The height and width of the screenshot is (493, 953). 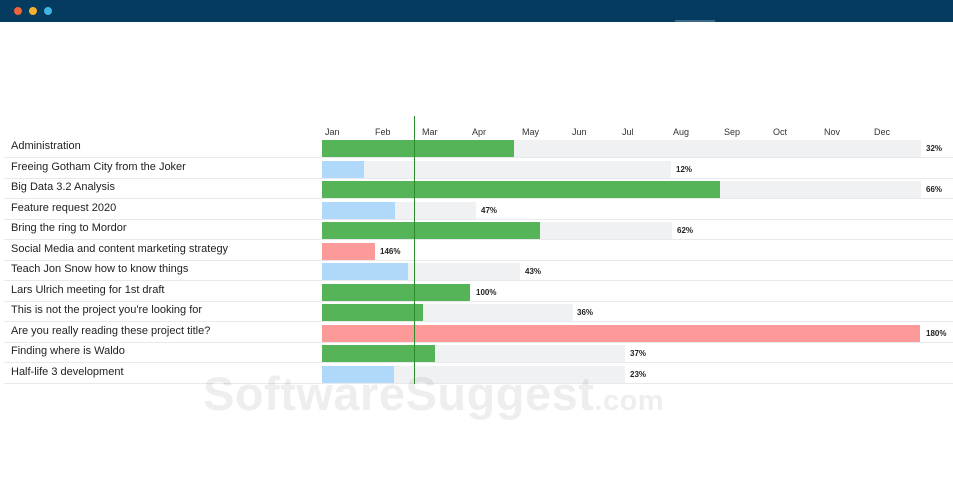 I want to click on project-row: Administration 32%, so click(x=478, y=147).